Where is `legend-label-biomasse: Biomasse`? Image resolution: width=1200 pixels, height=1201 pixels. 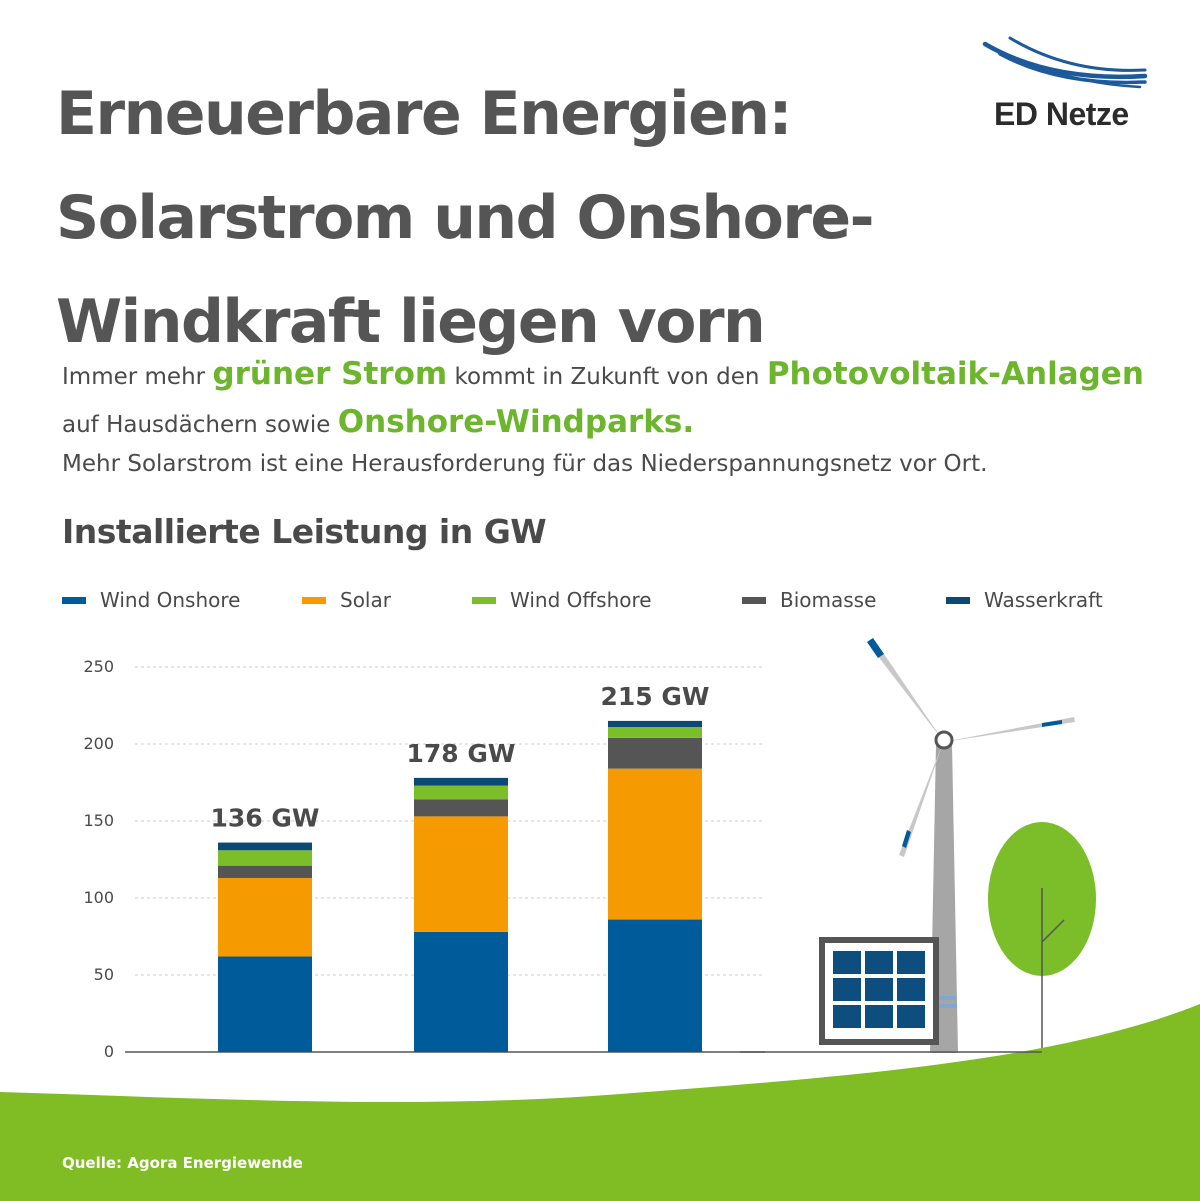 legend-label-biomasse: Biomasse is located at coordinates (828, 600).